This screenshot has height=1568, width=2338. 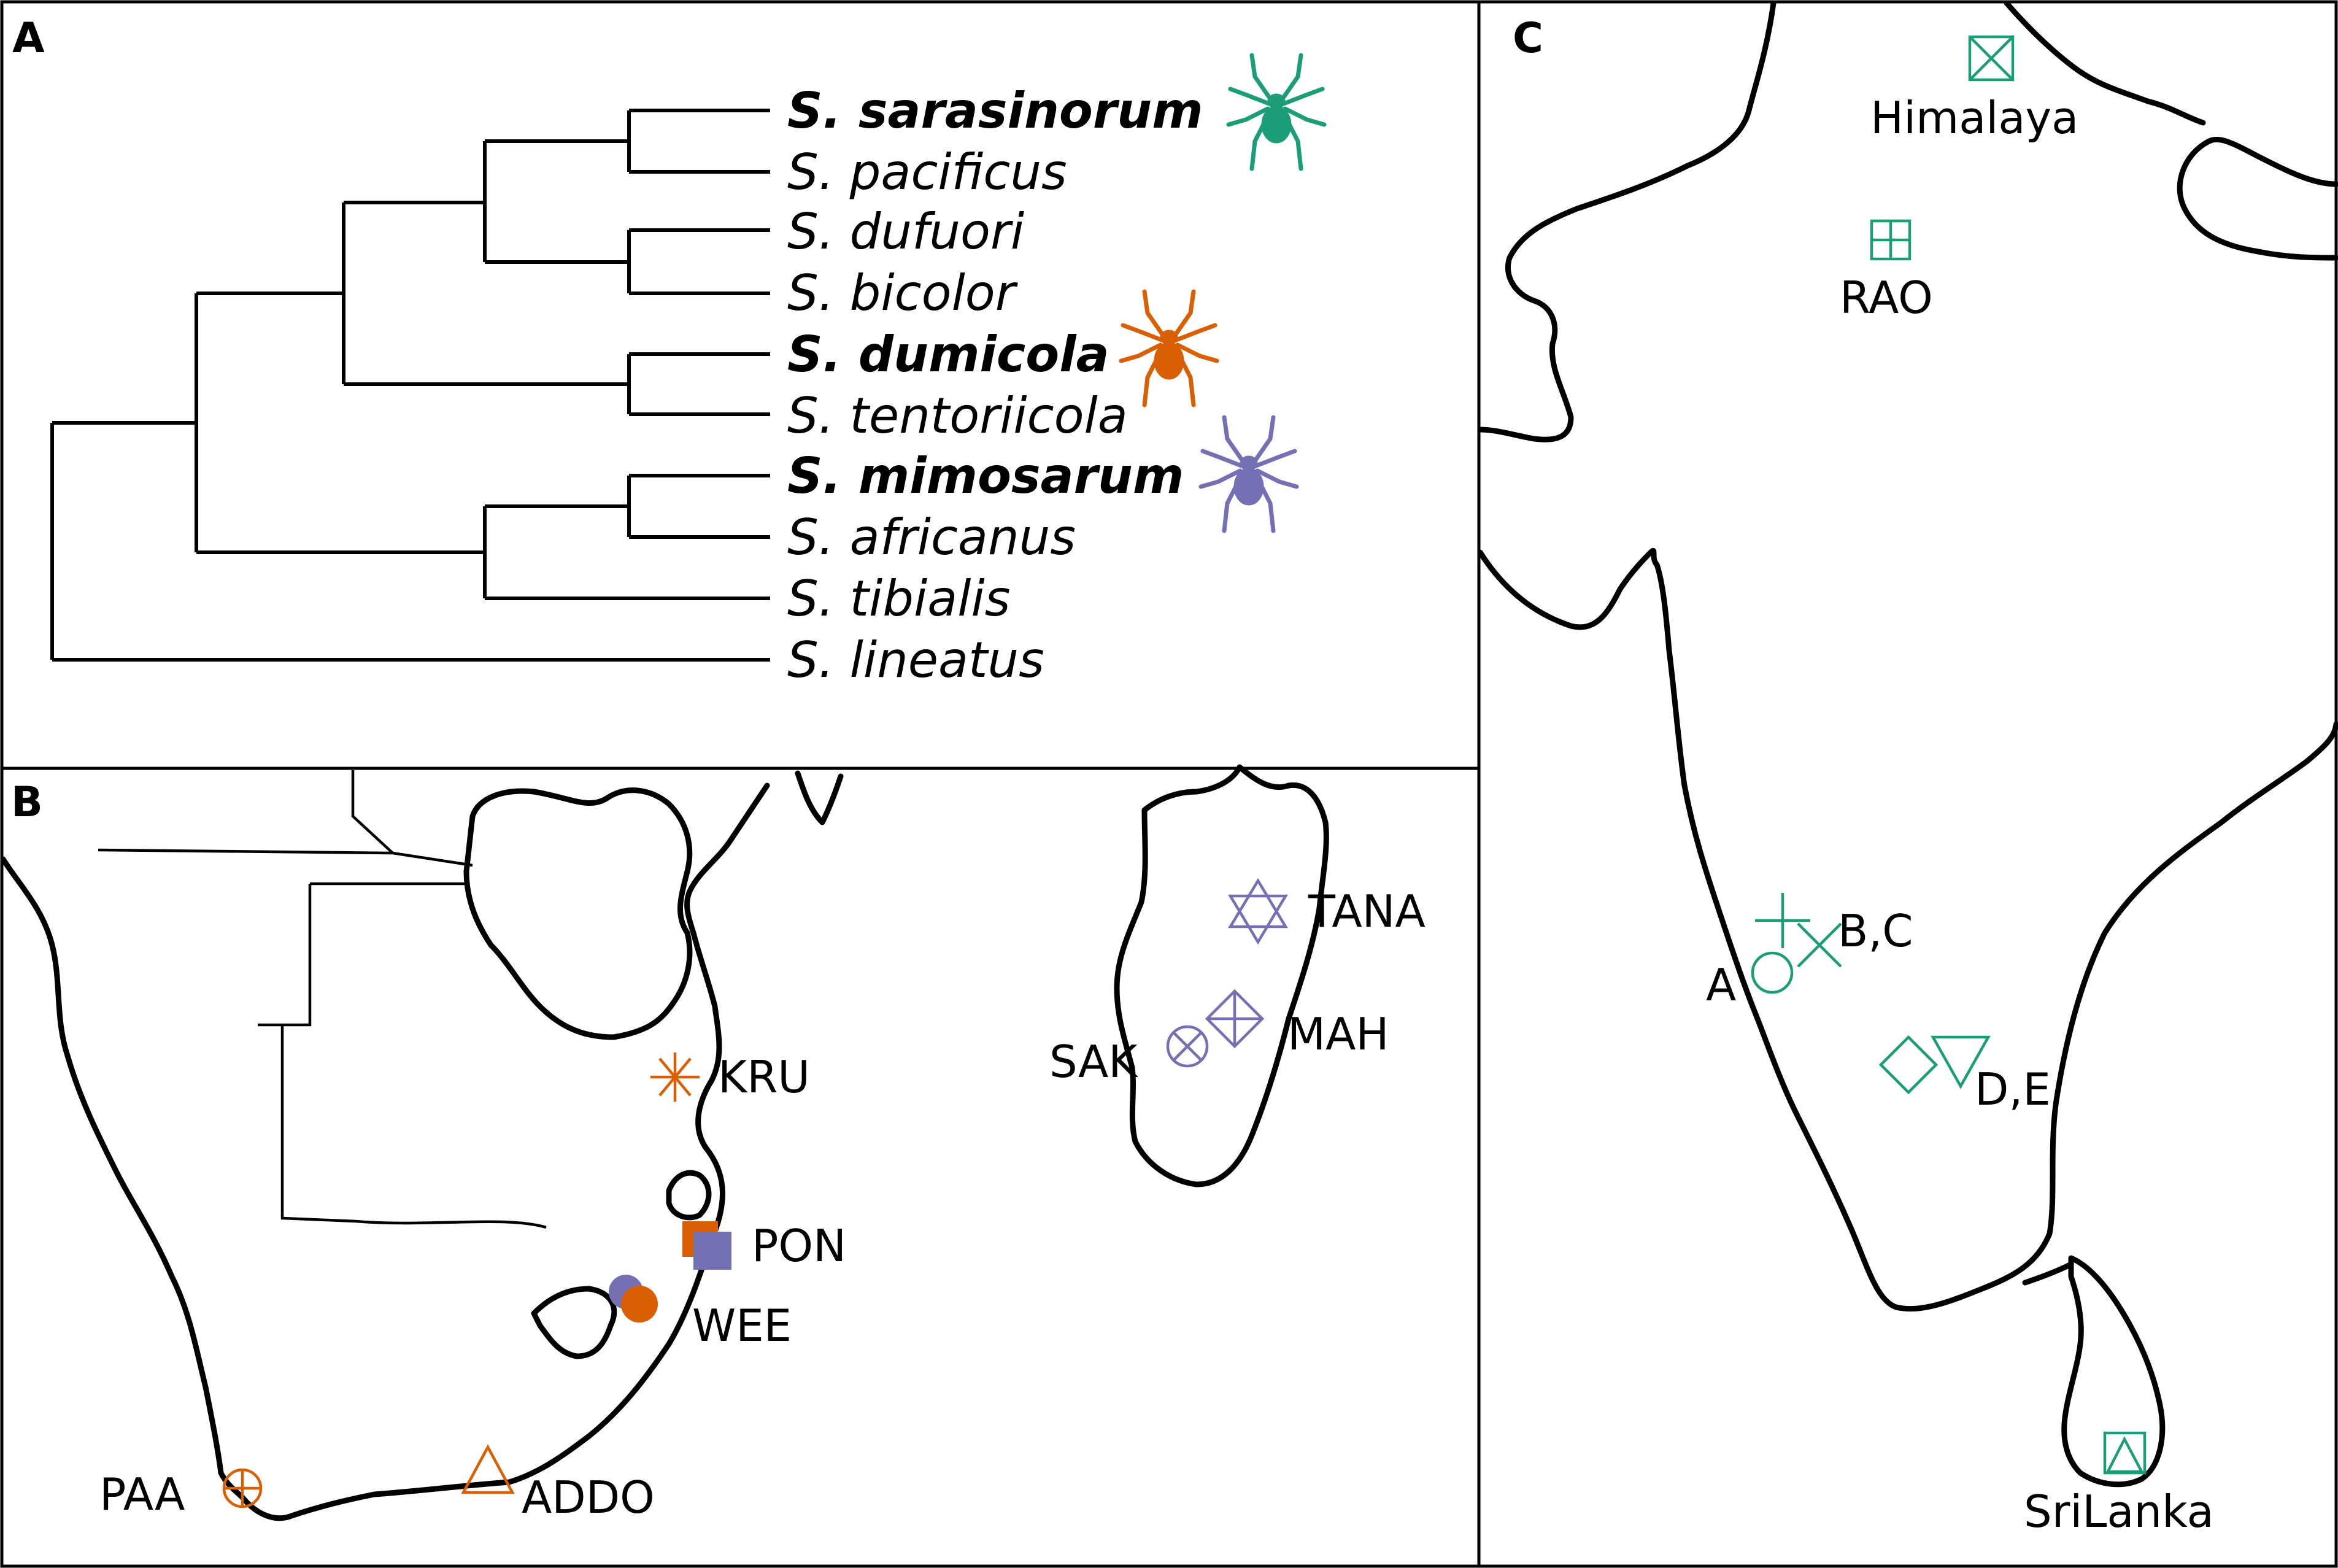 I want to click on adams-bridge, so click(x=2048, y=1274).